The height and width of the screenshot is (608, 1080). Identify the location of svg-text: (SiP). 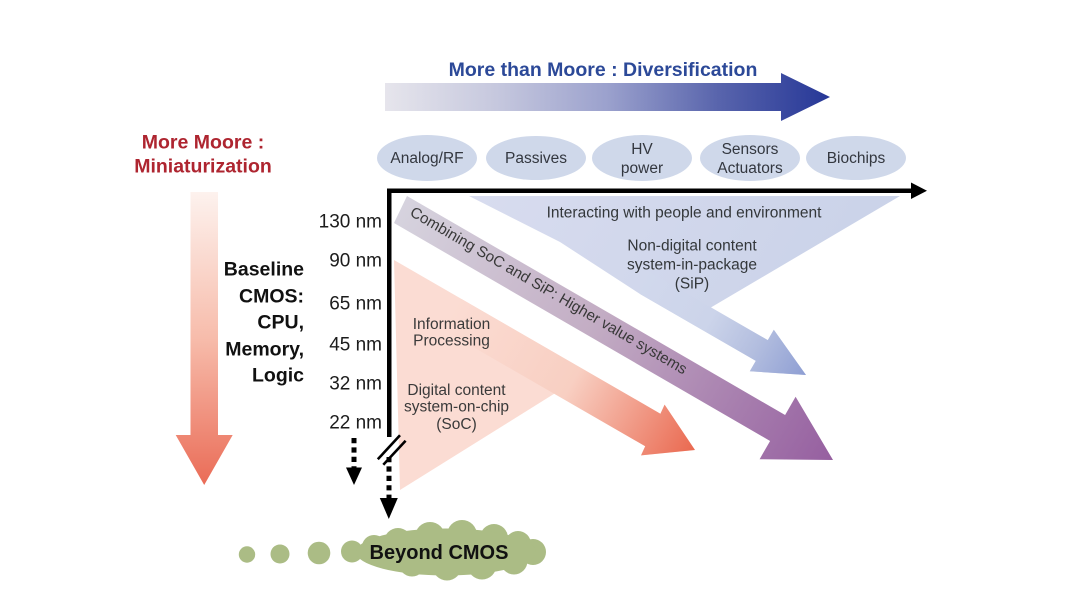
(692, 283).